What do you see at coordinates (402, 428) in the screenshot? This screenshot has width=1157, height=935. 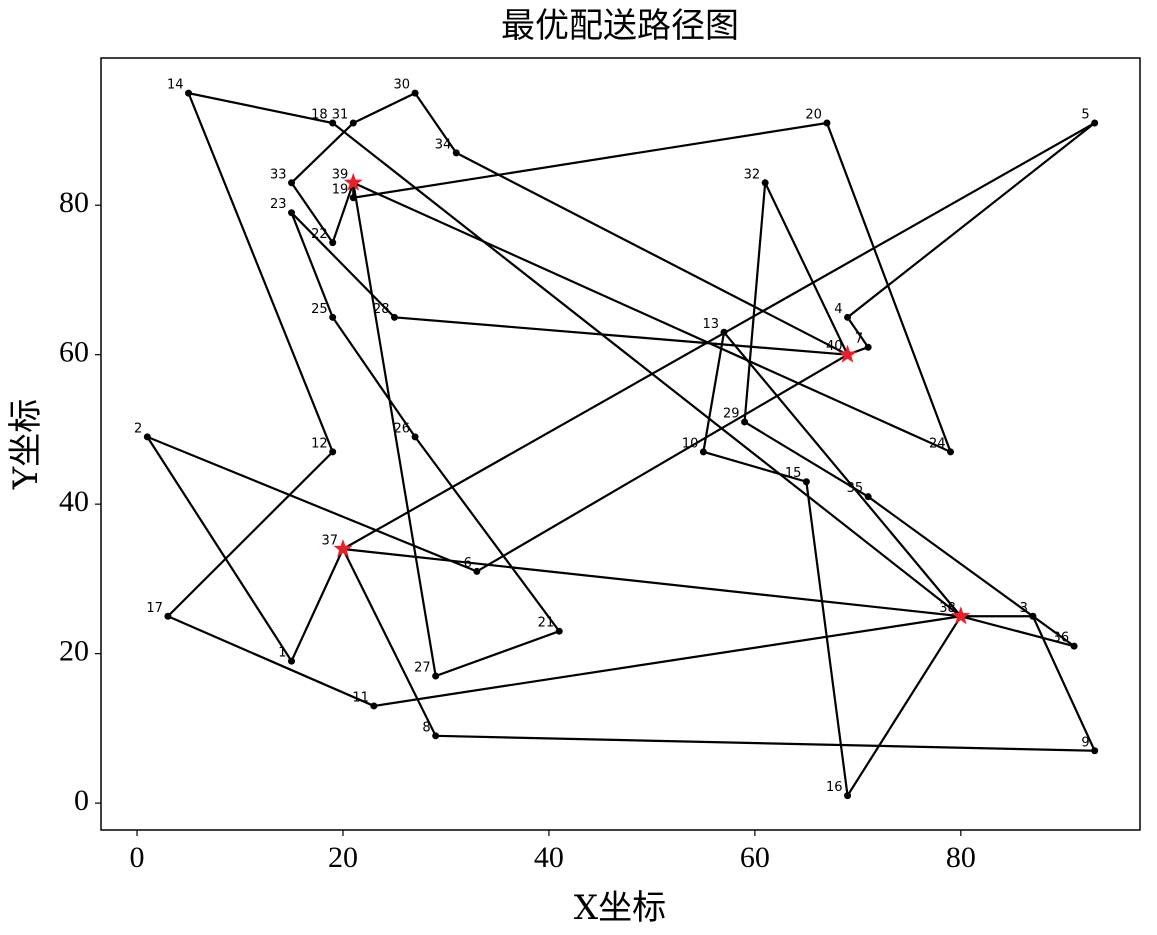 I see `node-label: 26` at bounding box center [402, 428].